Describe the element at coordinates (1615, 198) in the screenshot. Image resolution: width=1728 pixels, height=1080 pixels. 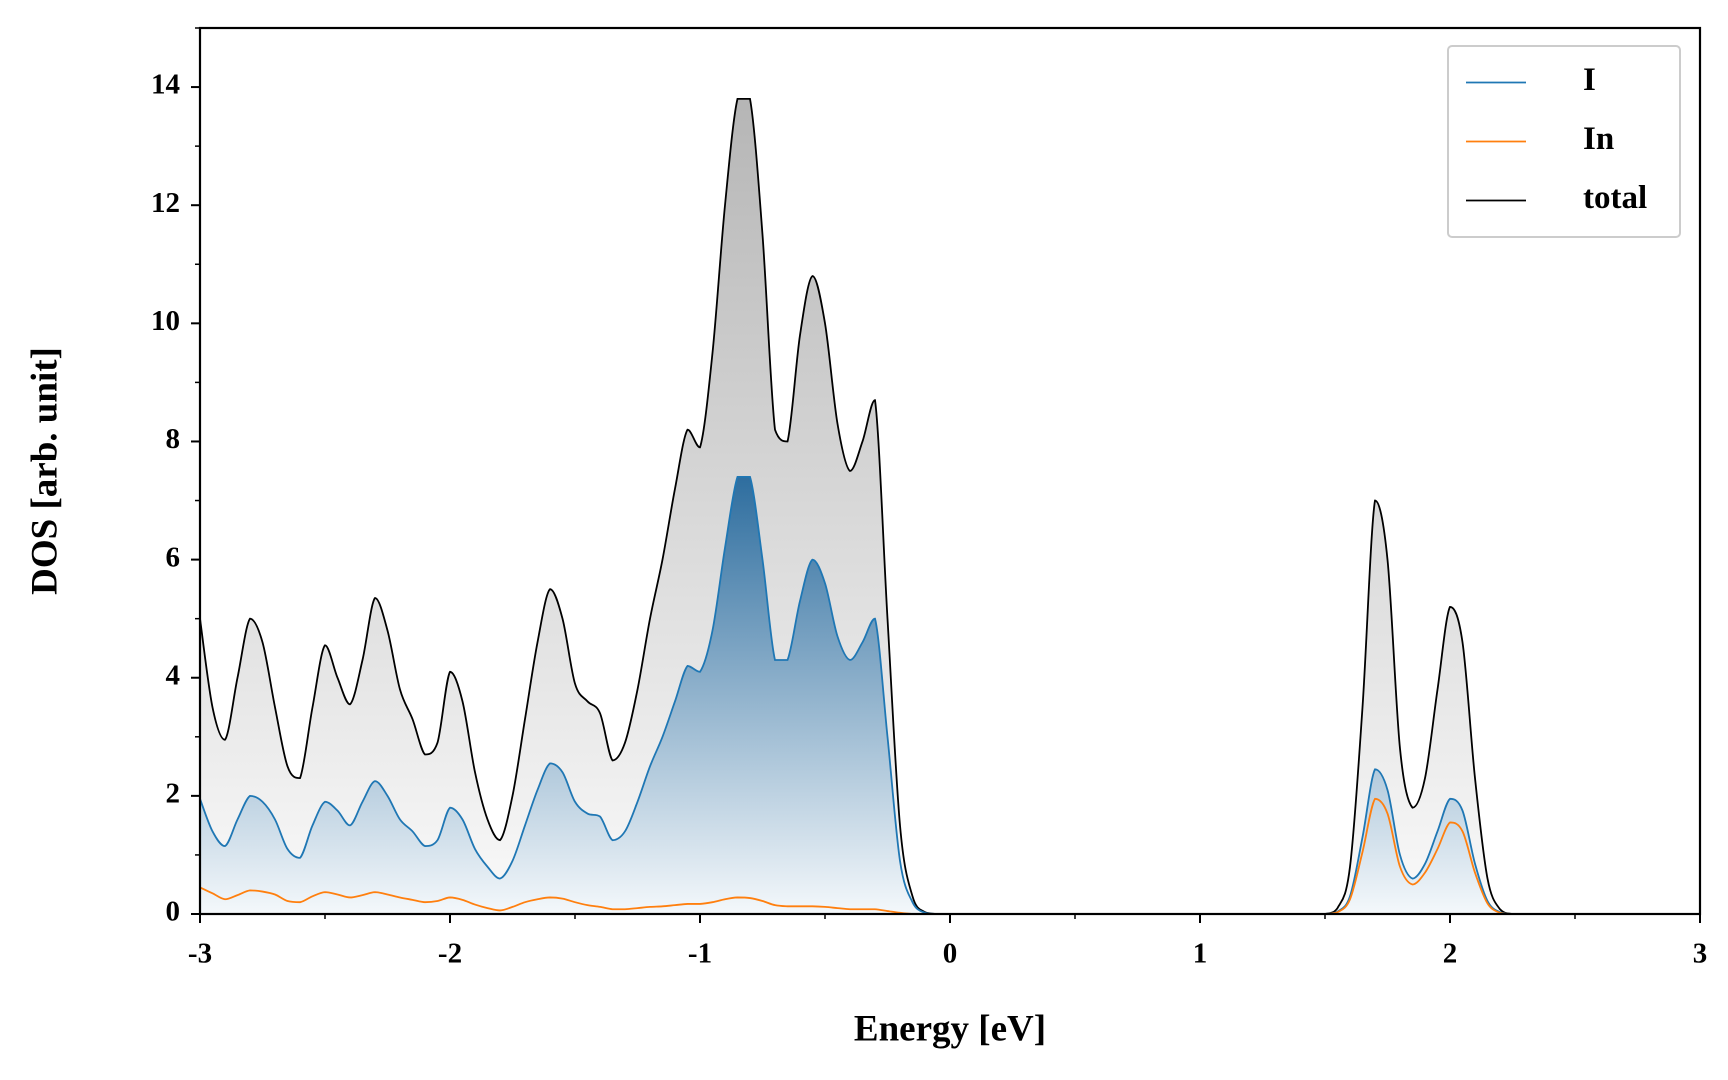
I see `legend-label: total` at that location.